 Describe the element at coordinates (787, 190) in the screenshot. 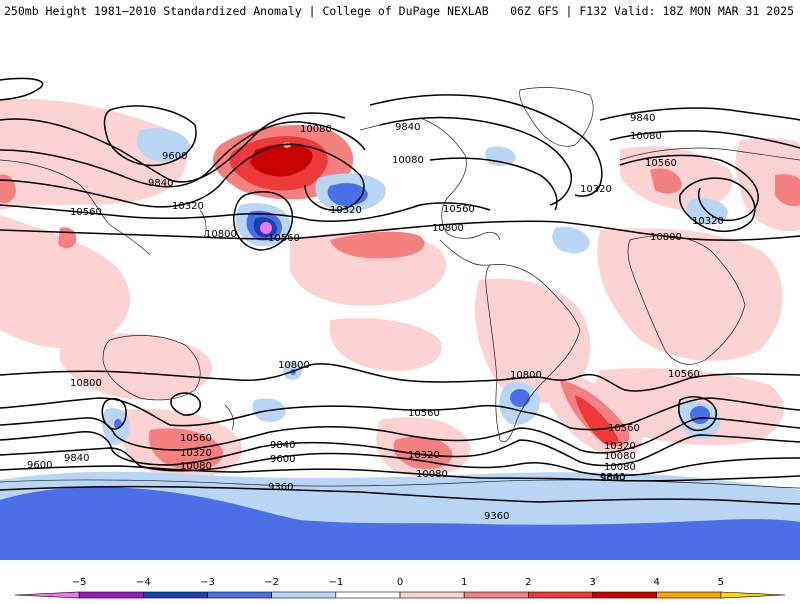

I see `shade-ural-pink` at that location.